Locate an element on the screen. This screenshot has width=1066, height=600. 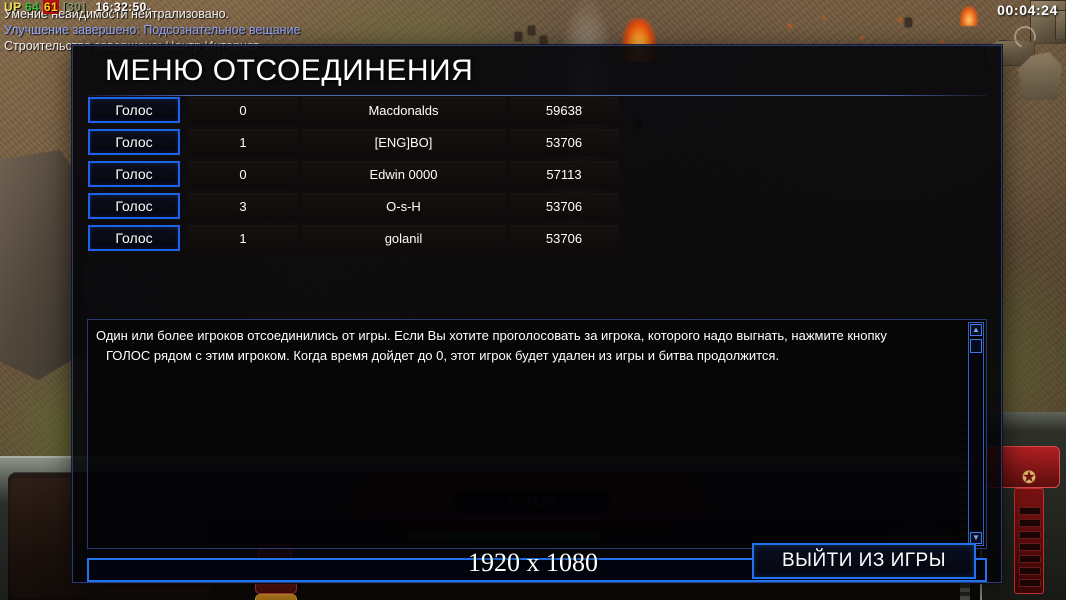
performance-overlay: UP 64 61 [30] 16:32:50 is located at coordinates (75, 7).